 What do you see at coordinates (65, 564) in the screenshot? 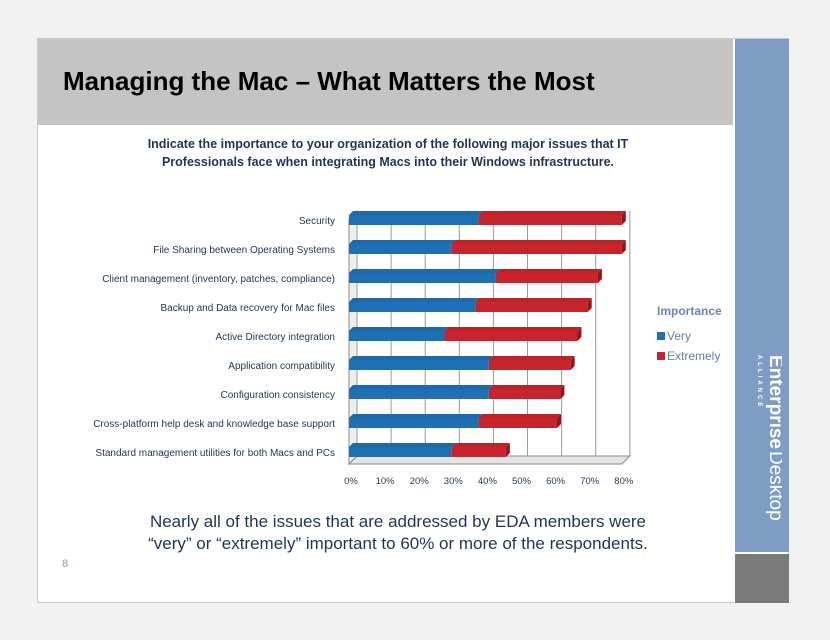
I see `page-number: 8` at bounding box center [65, 564].